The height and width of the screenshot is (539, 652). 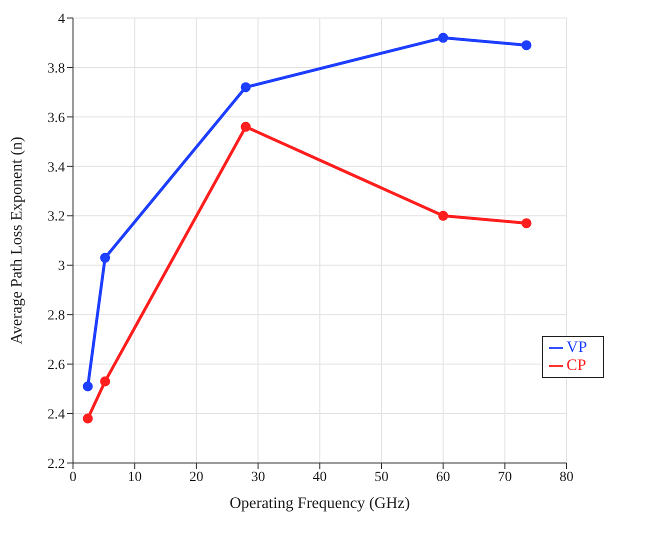 What do you see at coordinates (320, 503) in the screenshot?
I see `x-axis-title: Operating Frequency (GHz)` at bounding box center [320, 503].